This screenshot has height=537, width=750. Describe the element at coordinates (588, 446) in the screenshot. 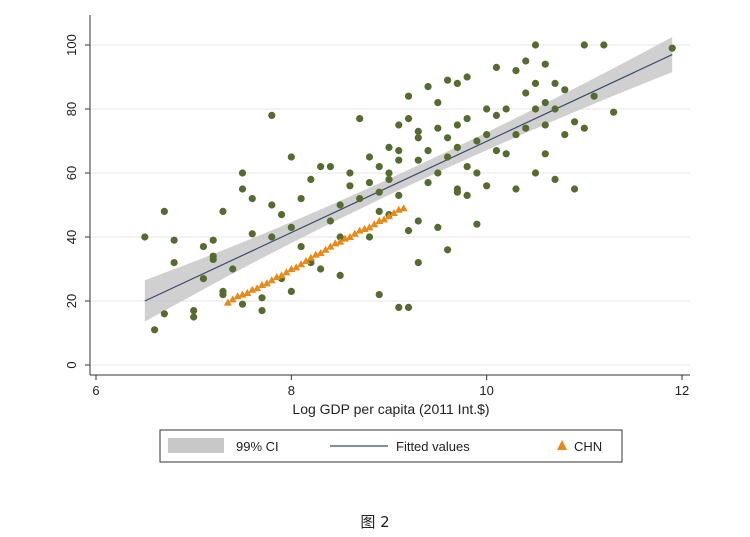

I see `legend-chn-label: CHN` at that location.